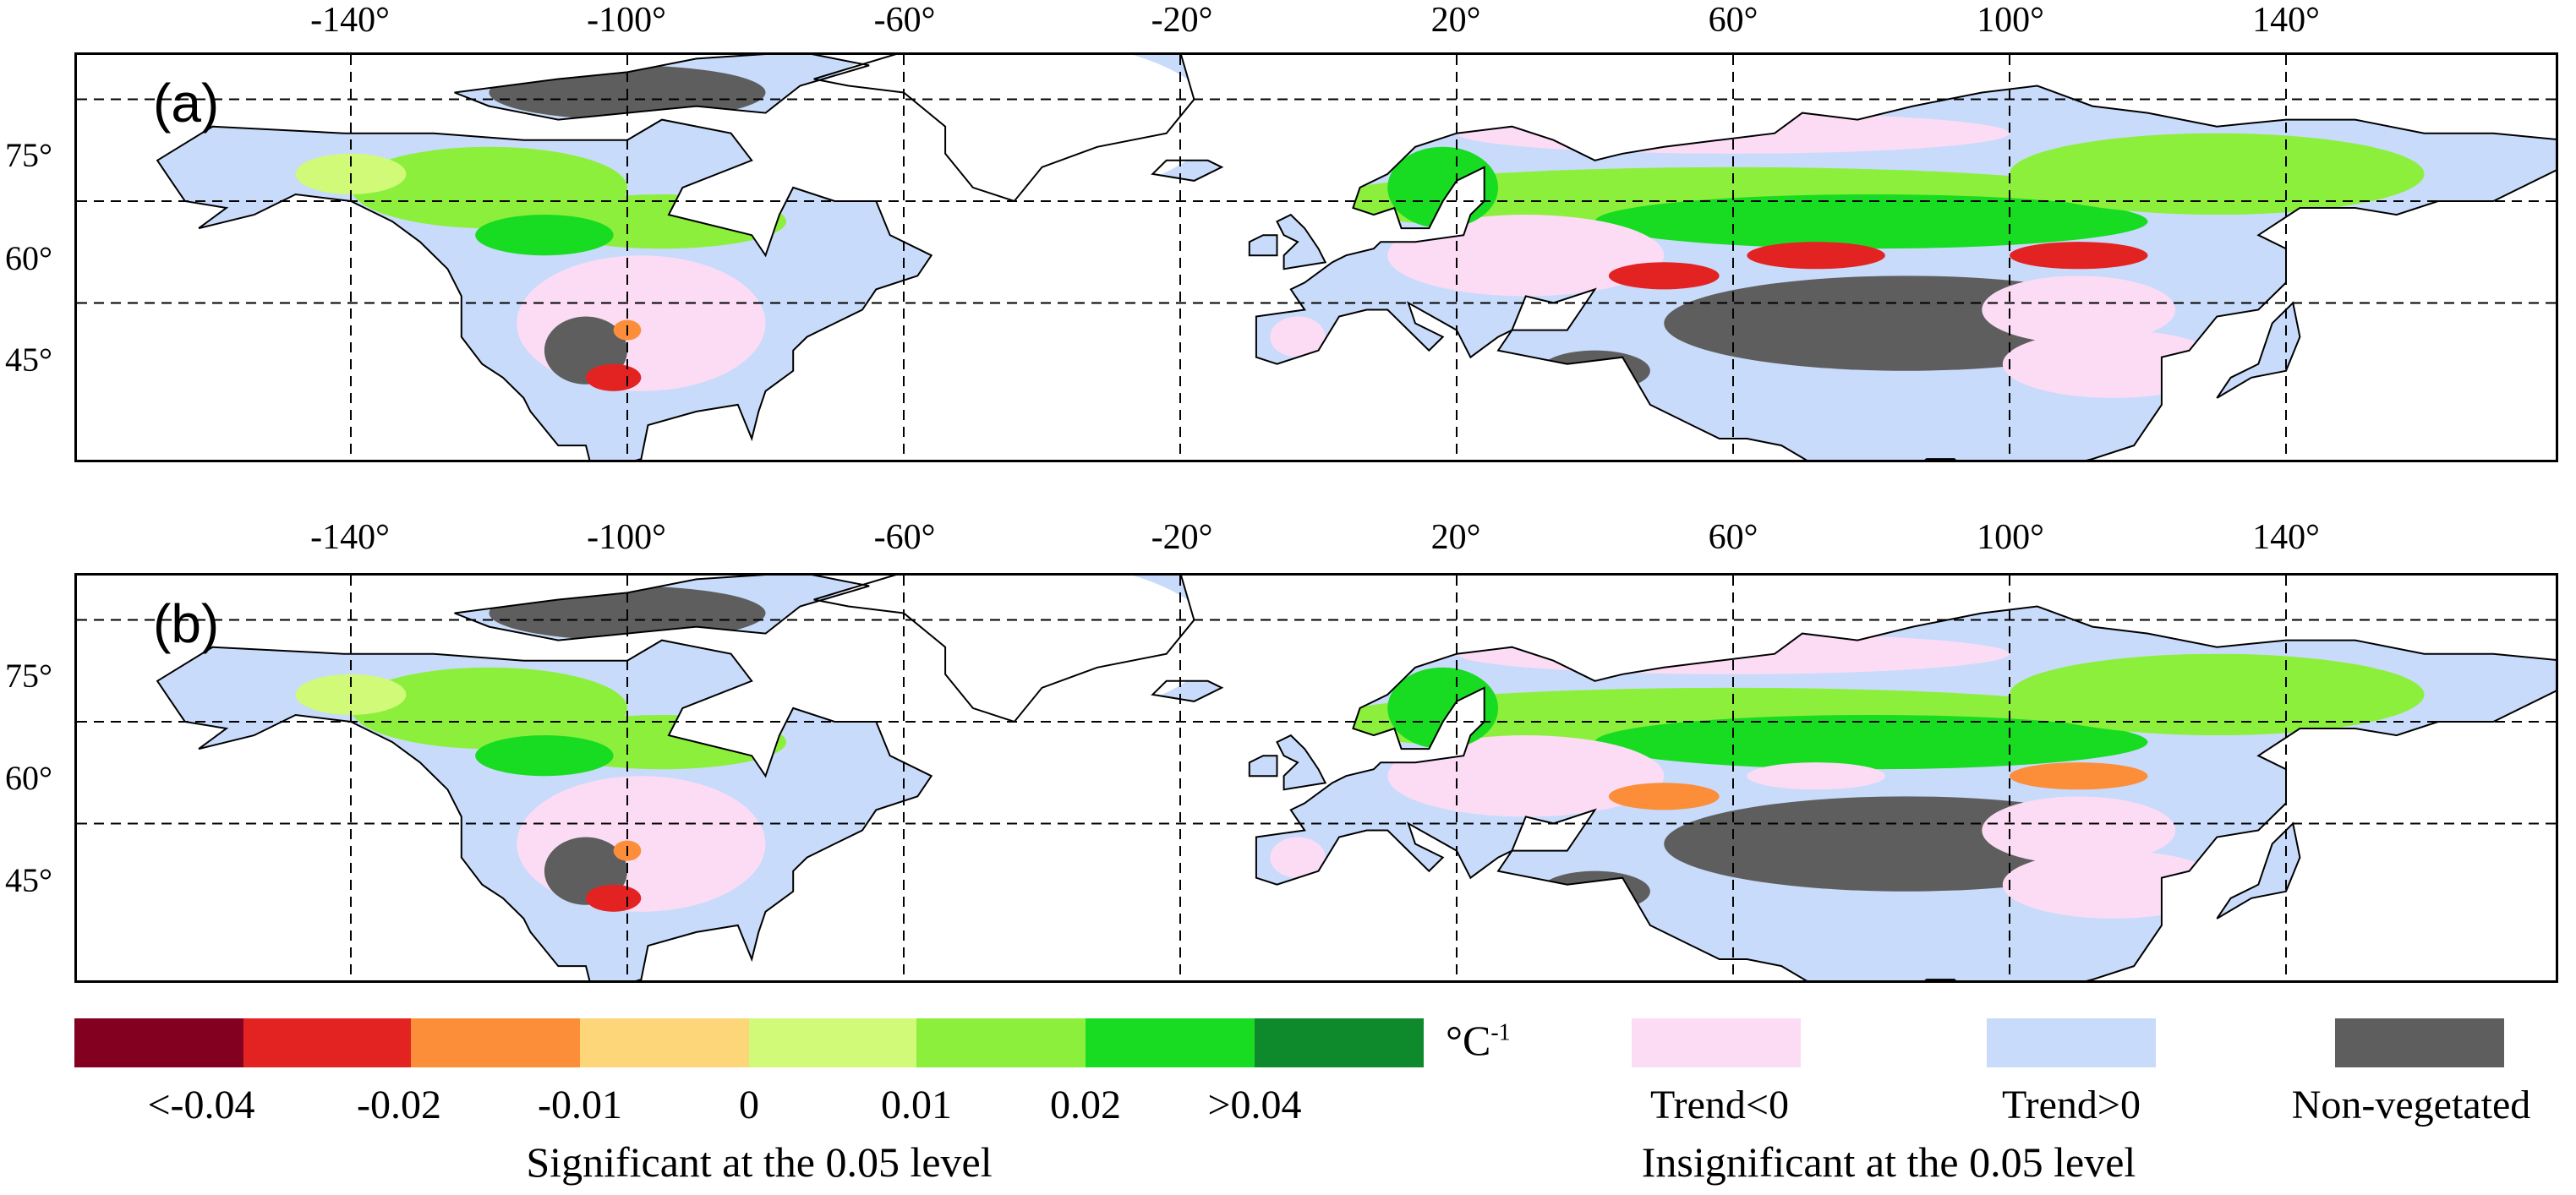 The width and height of the screenshot is (2576, 1195). Describe the element at coordinates (399, 1105) in the screenshot. I see `legend-tick-label: -0.02` at that location.